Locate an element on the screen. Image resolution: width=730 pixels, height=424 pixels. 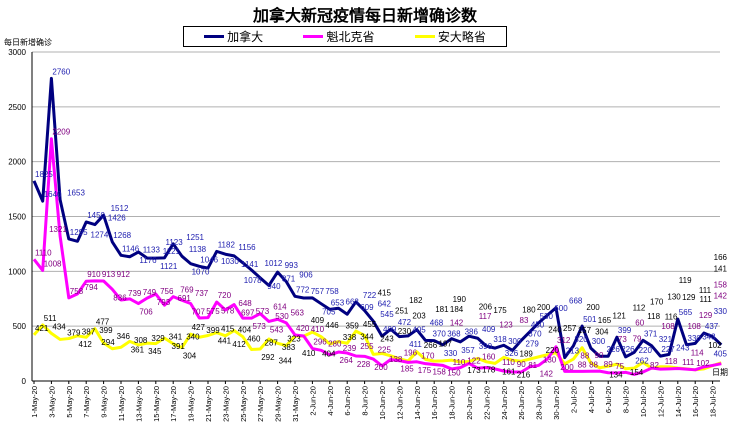
data-label: 361 is located at coordinates (138, 349).